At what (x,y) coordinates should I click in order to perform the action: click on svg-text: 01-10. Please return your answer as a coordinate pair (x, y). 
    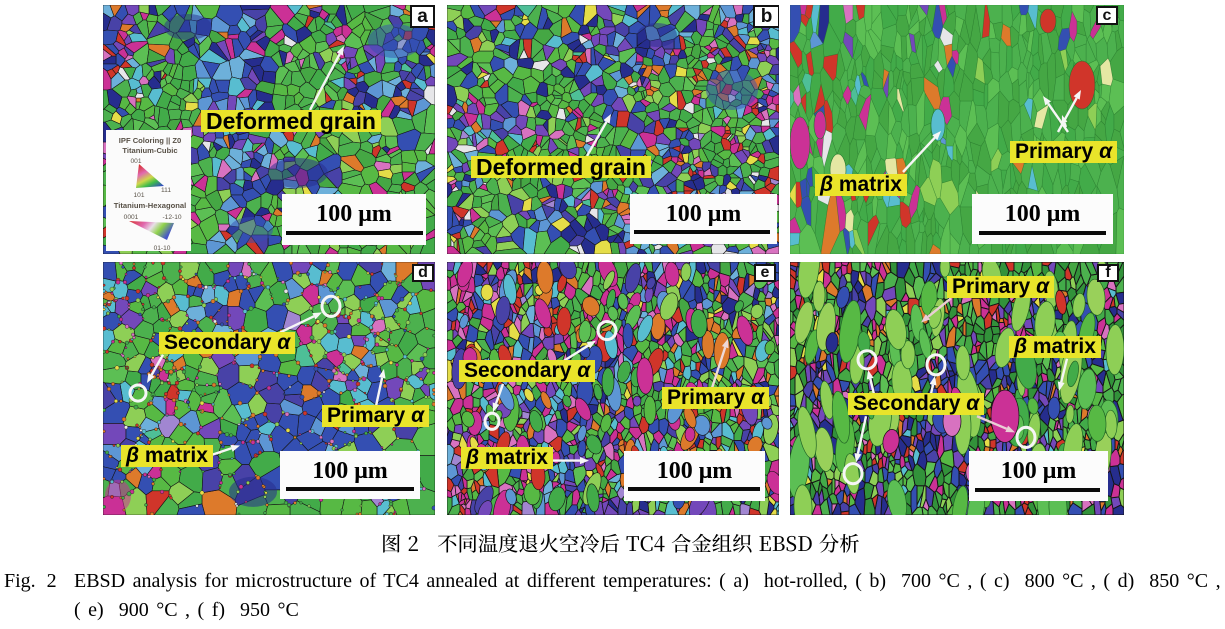
    Looking at the image, I should click on (162, 248).